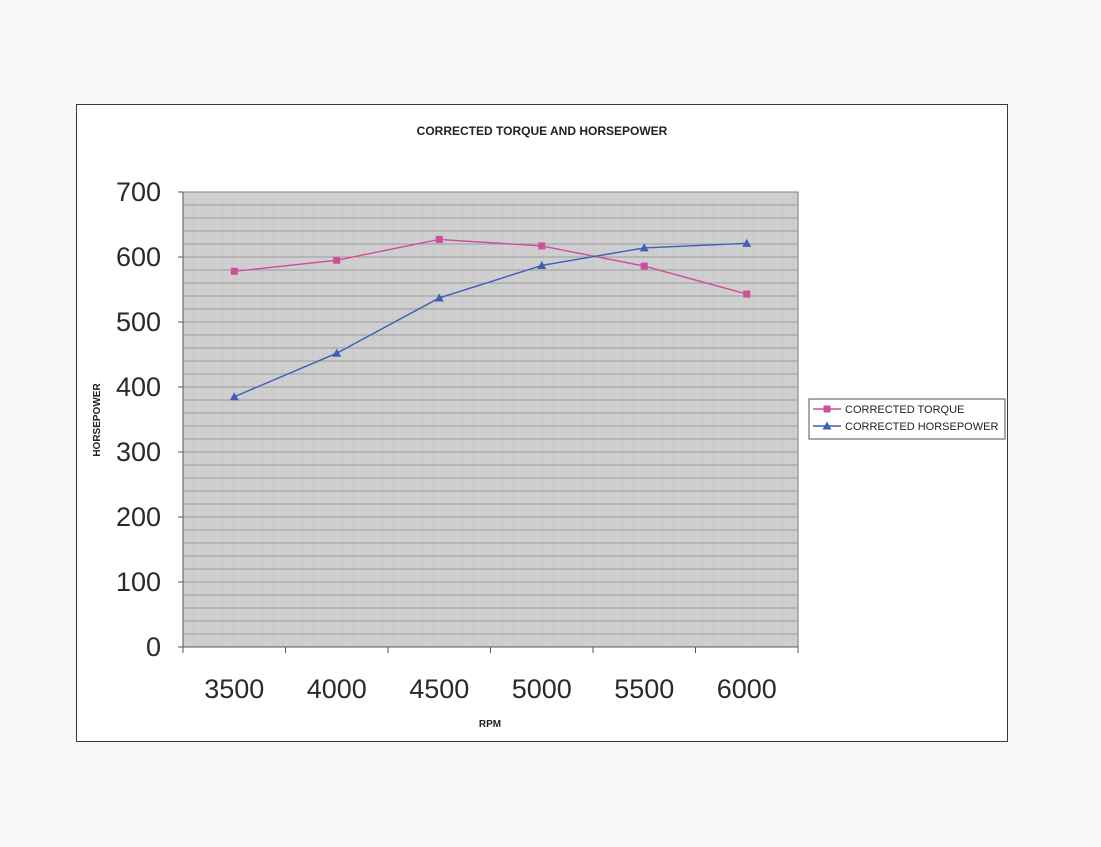  What do you see at coordinates (827, 425) in the screenshot?
I see `legend-marker-corrected-horsepower` at bounding box center [827, 425].